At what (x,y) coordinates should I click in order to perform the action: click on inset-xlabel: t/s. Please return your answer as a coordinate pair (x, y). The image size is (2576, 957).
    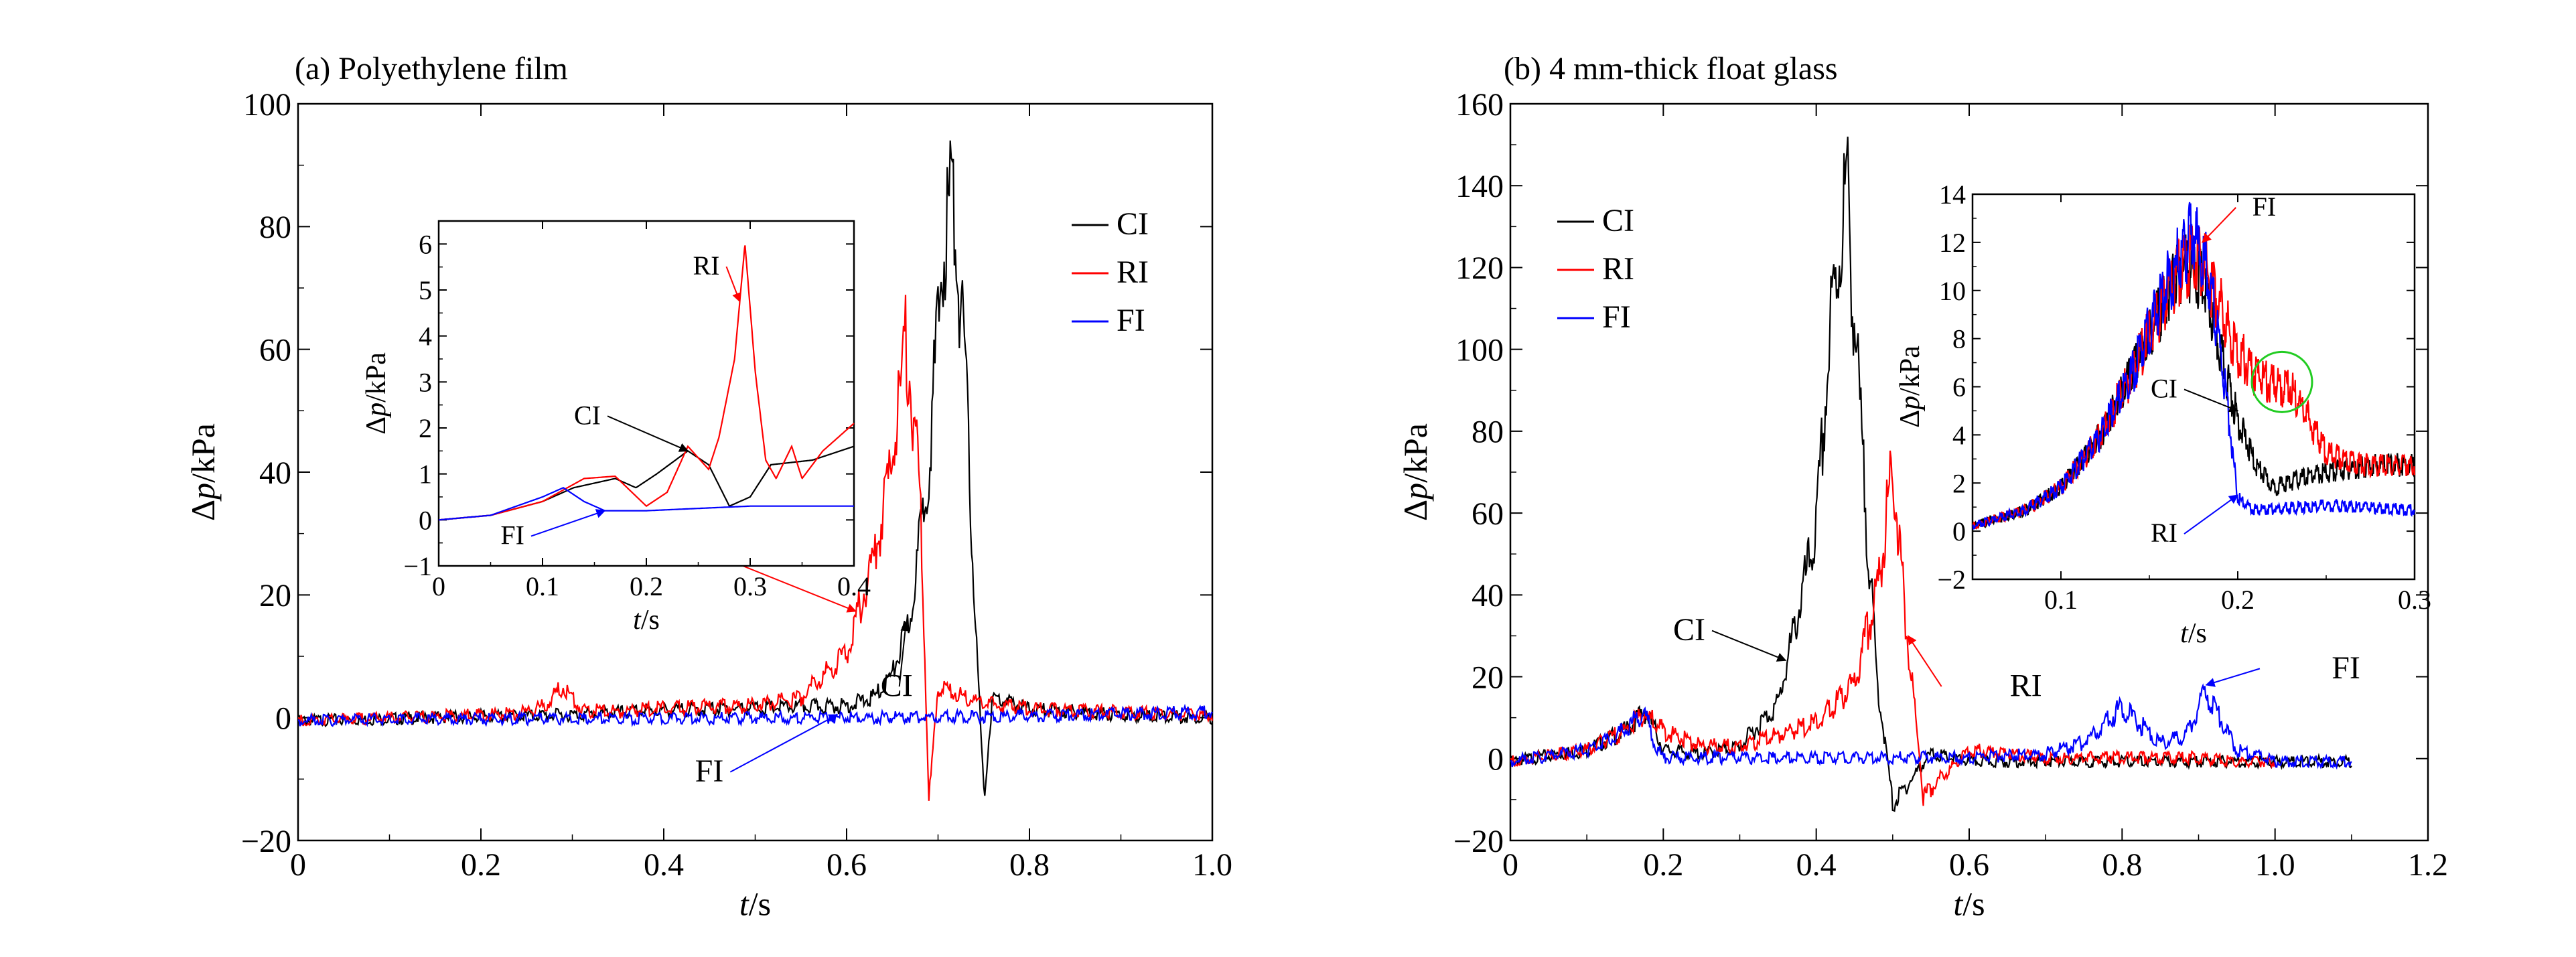
    Looking at the image, I should click on (2193, 633).